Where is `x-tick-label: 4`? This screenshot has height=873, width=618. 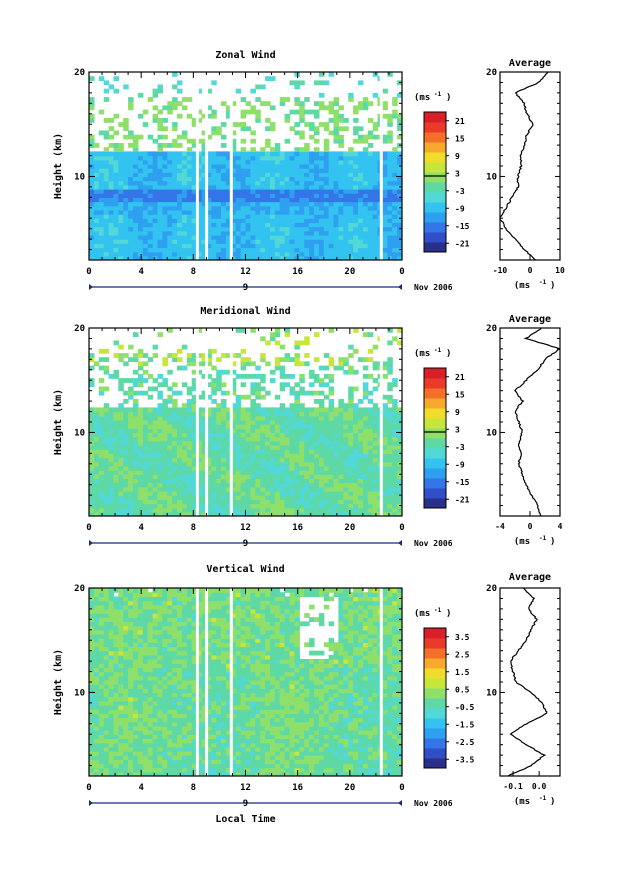 x-tick-label: 4 is located at coordinates (141, 528).